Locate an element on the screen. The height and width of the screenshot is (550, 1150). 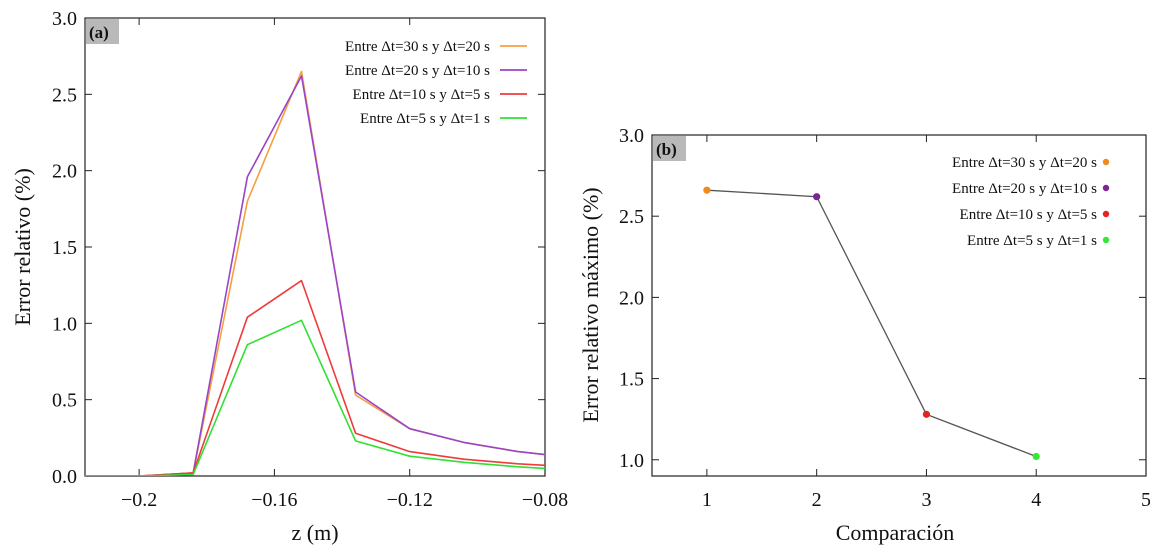
data-points-b is located at coordinates (871, 323).